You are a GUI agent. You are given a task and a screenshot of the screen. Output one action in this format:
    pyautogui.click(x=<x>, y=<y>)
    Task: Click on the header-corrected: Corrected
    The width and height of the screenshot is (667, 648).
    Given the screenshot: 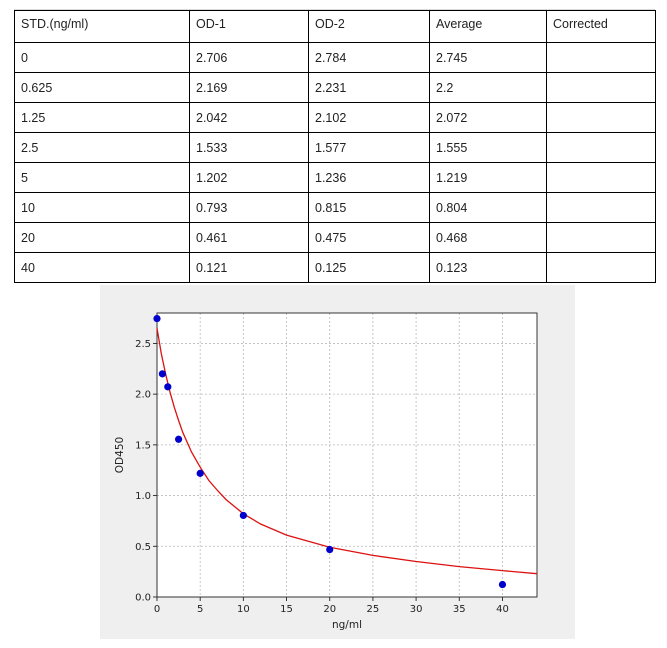 What is the action you would take?
    pyautogui.click(x=601, y=26)
    